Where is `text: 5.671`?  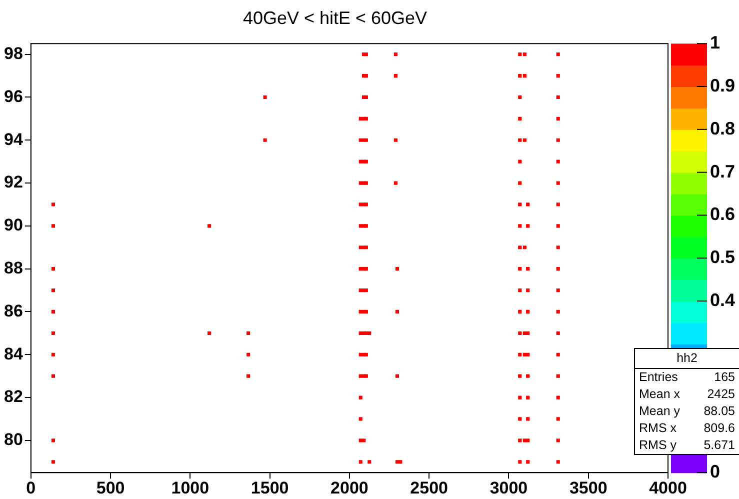
text: 5.671 is located at coordinates (719, 445).